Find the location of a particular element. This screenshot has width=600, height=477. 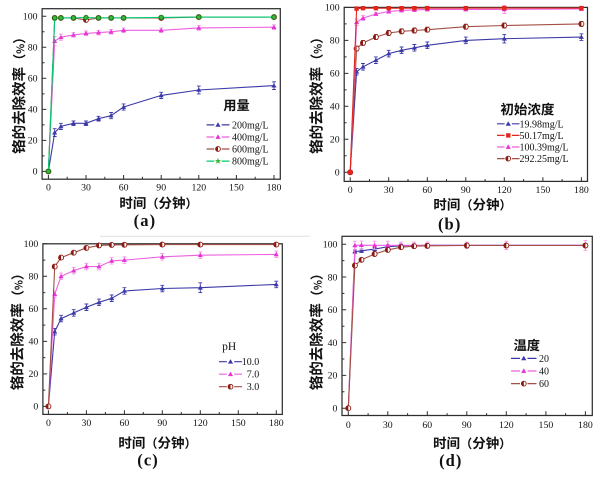

svg-text: 50.17mg/L is located at coordinates (542, 136).